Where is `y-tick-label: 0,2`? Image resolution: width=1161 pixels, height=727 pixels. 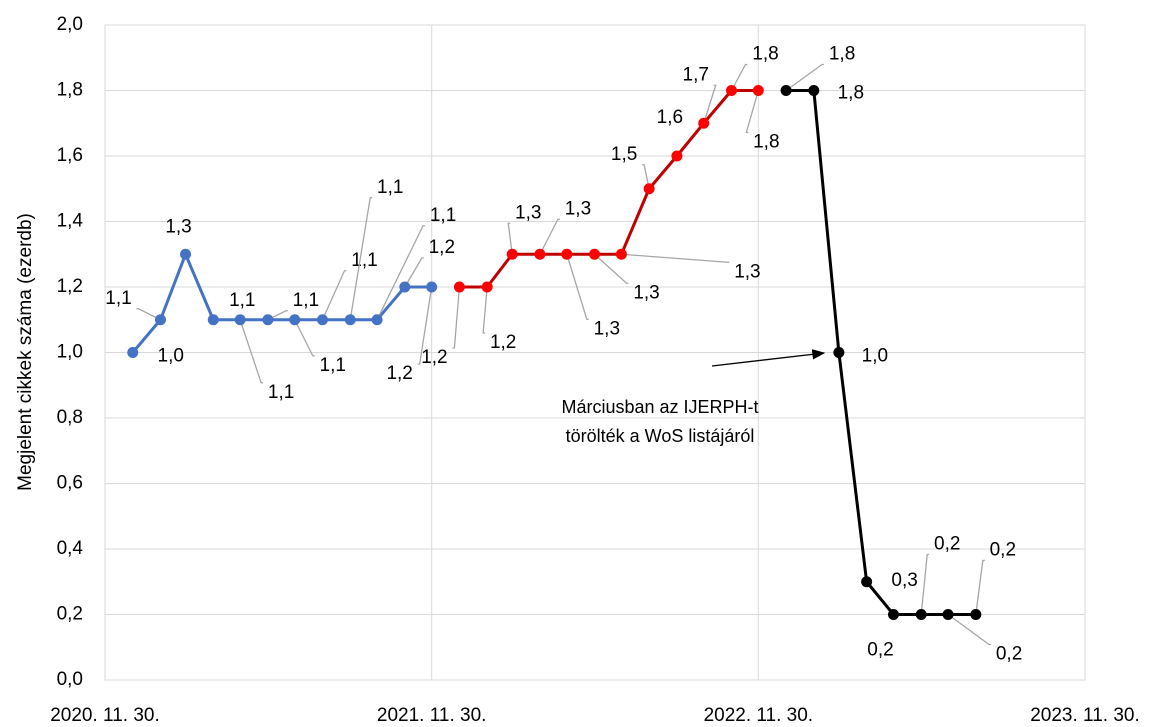 y-tick-label: 0,2 is located at coordinates (70, 614).